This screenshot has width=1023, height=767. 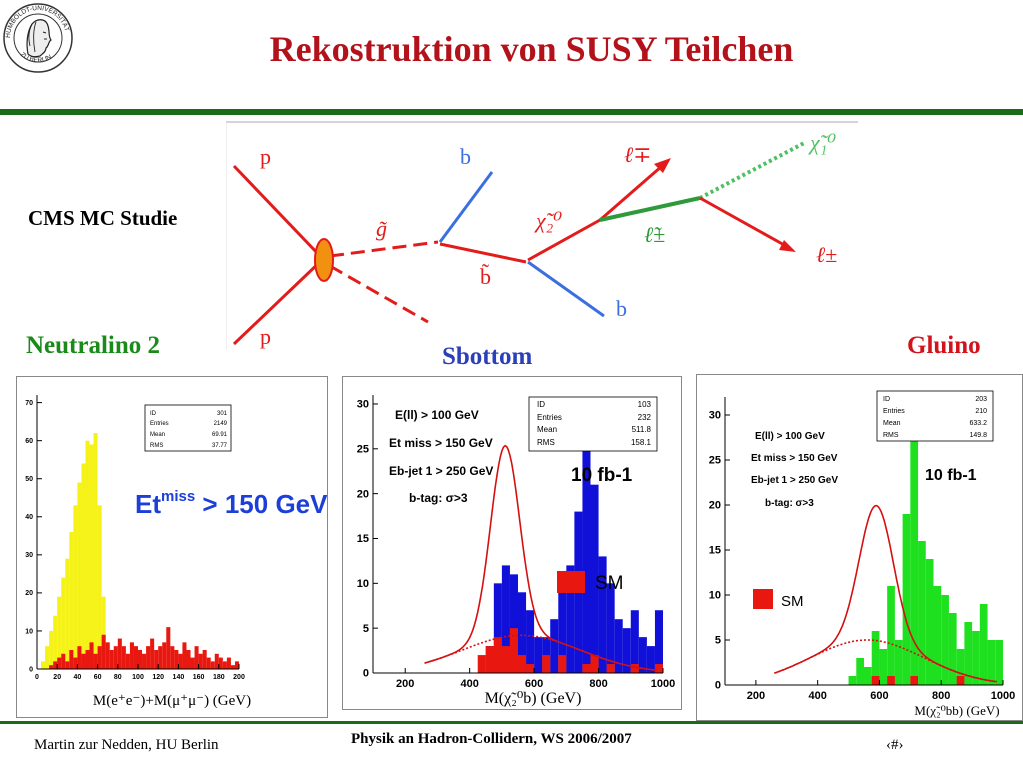 What do you see at coordinates (220, 435) in the screenshot?
I see `stat-val: 69.91` at bounding box center [220, 435].